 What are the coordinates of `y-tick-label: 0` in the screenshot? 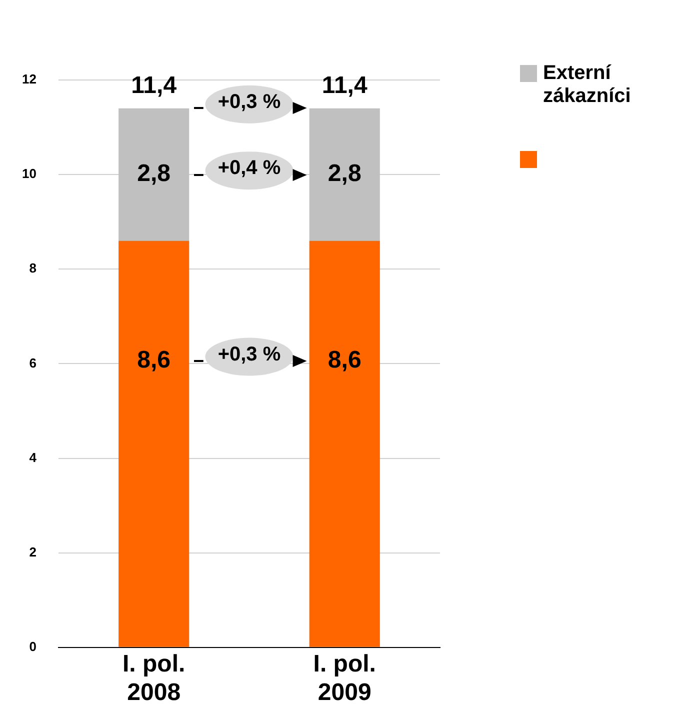 It's located at (32, 646).